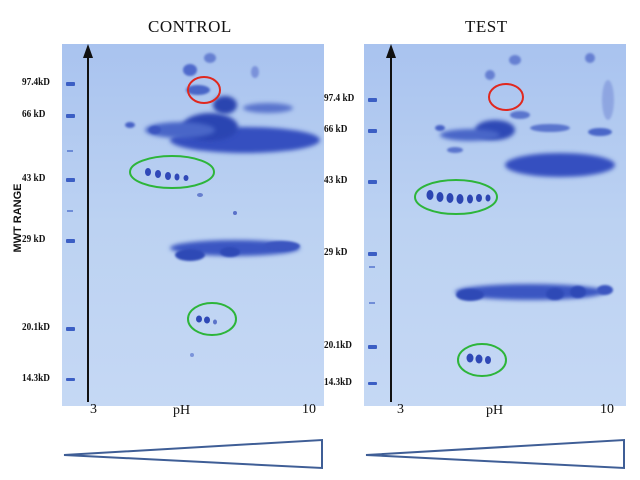  I want to click on test-high-mw-spots, so click(525, 115).